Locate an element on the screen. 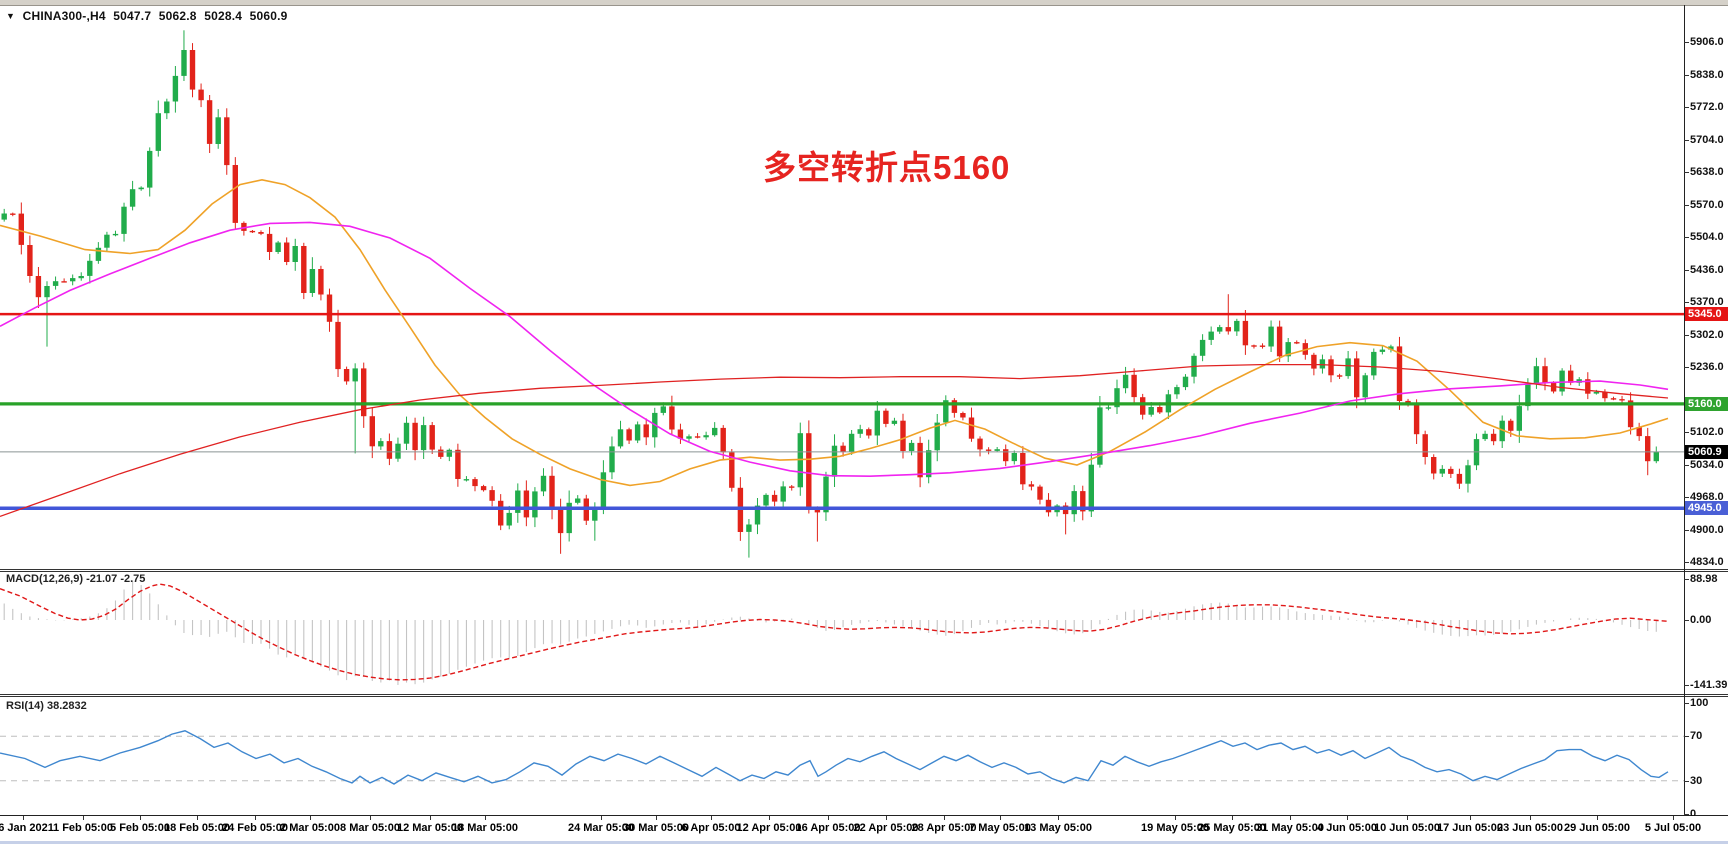 This screenshot has height=844, width=1728. rsi-tick-label: 70 is located at coordinates (1696, 736).